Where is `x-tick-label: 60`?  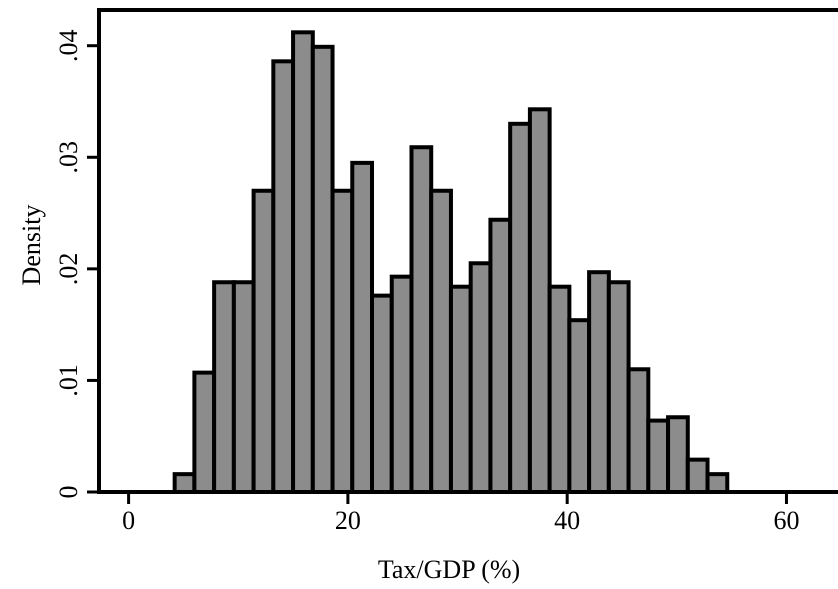
x-tick-label: 60 is located at coordinates (786, 520).